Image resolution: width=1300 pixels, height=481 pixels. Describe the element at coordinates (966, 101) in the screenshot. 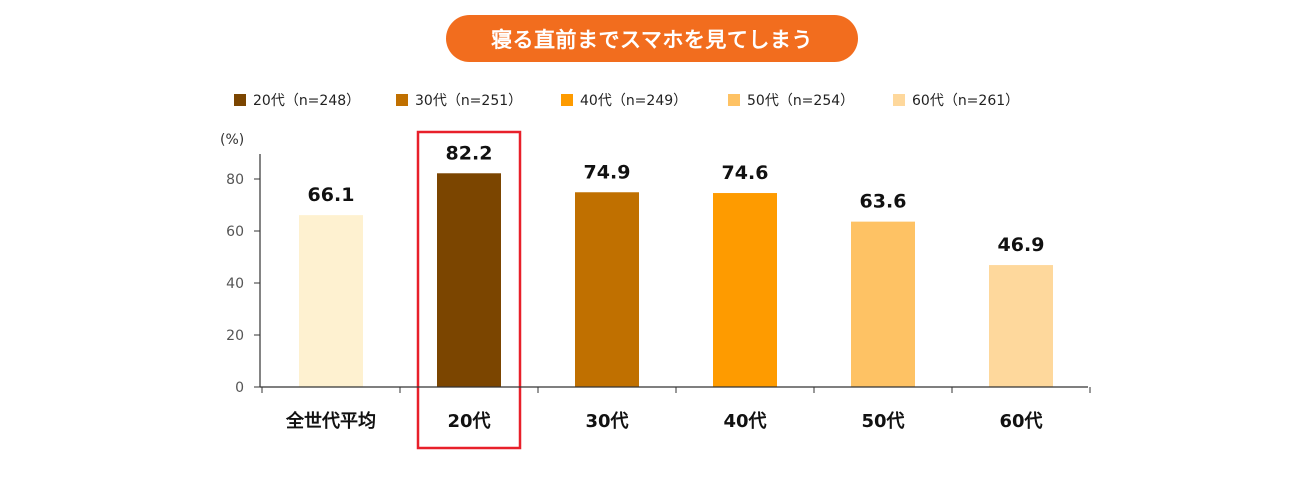

I see `legend-label: 60代（n=261）` at that location.